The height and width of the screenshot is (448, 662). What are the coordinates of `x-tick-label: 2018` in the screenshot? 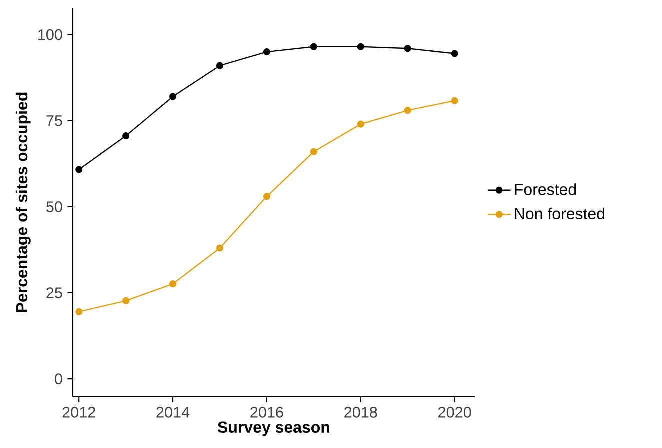 It's located at (361, 412).